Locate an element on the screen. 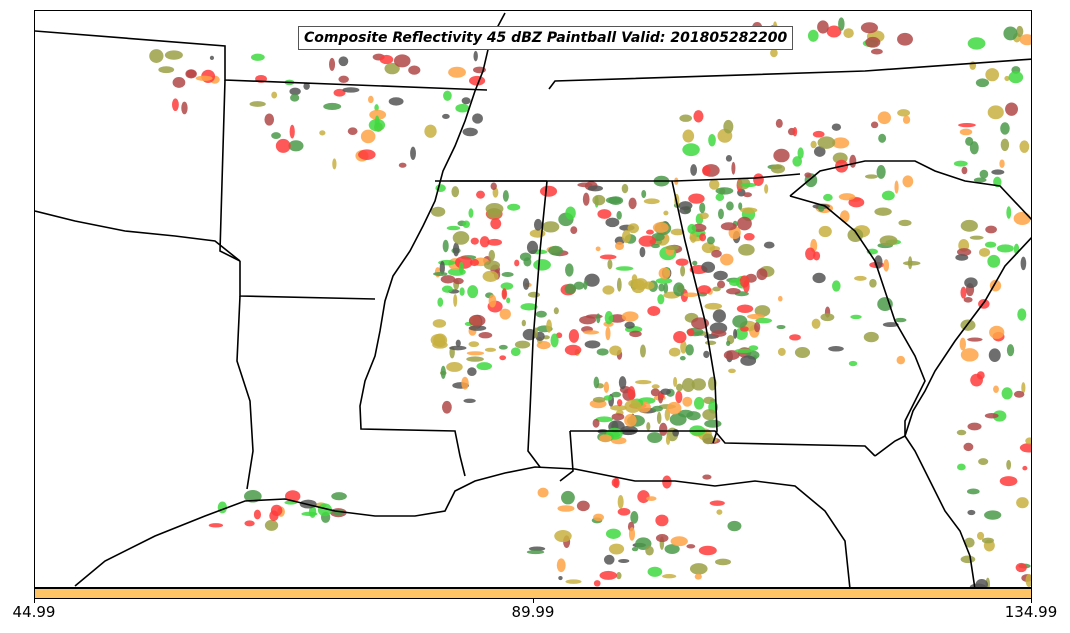 This screenshot has height=633, width=1070. atlantic-coast is located at coordinates (967, 336).